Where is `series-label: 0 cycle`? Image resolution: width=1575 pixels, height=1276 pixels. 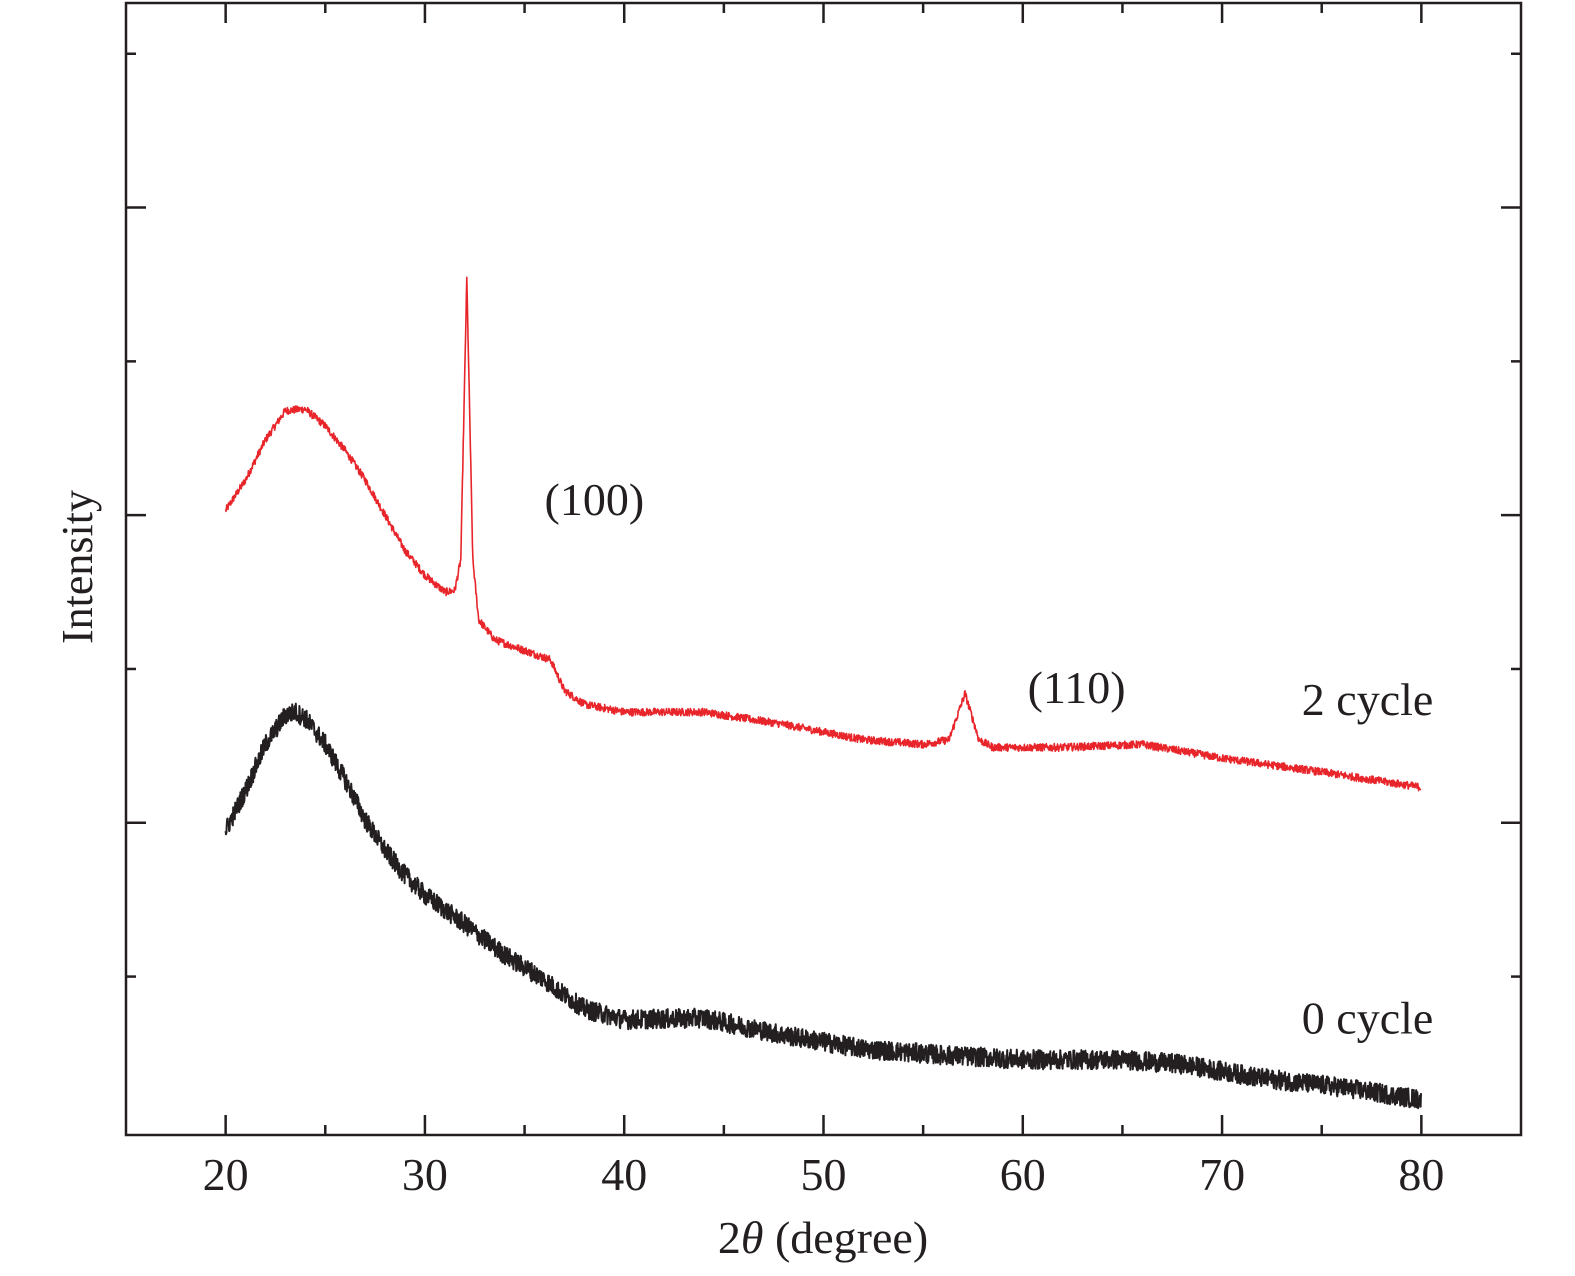 series-label: 0 cycle is located at coordinates (1368, 1017).